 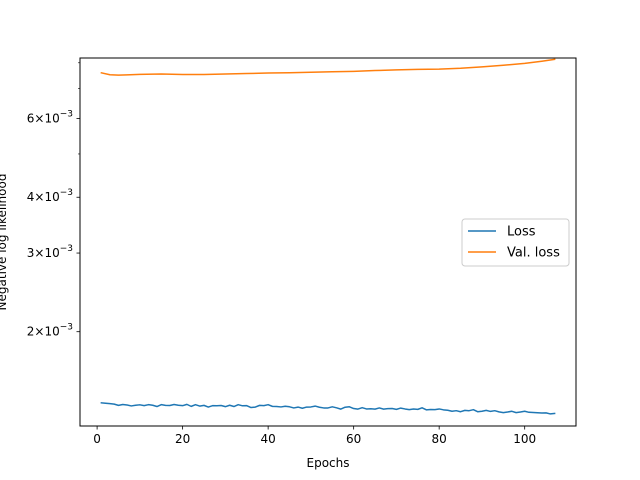 I want to click on y-tick-label: 2×10⁻³, so click(x=50, y=331).